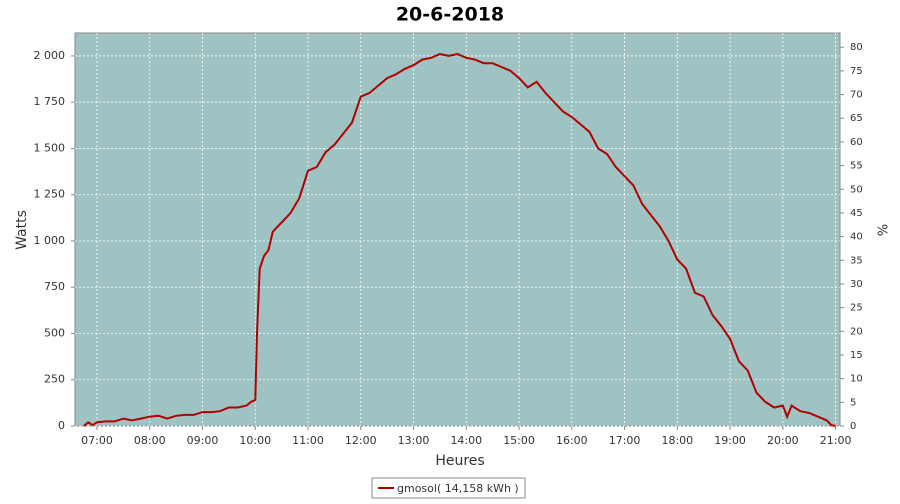 The height and width of the screenshot is (504, 900). What do you see at coordinates (54, 286) in the screenshot?
I see `y-tick-label: 750` at bounding box center [54, 286].